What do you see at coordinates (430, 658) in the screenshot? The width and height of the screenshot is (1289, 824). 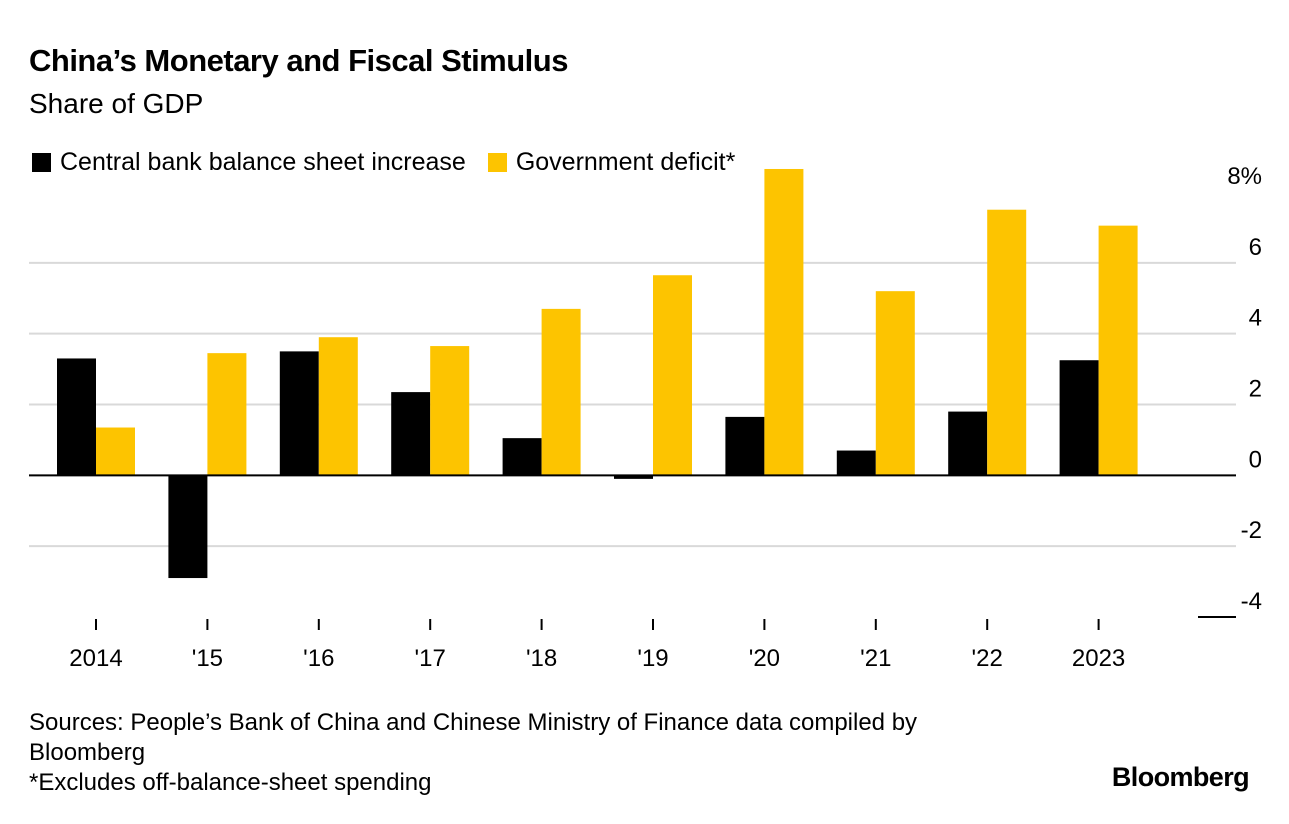 I see `x-tick-label: '17` at bounding box center [430, 658].